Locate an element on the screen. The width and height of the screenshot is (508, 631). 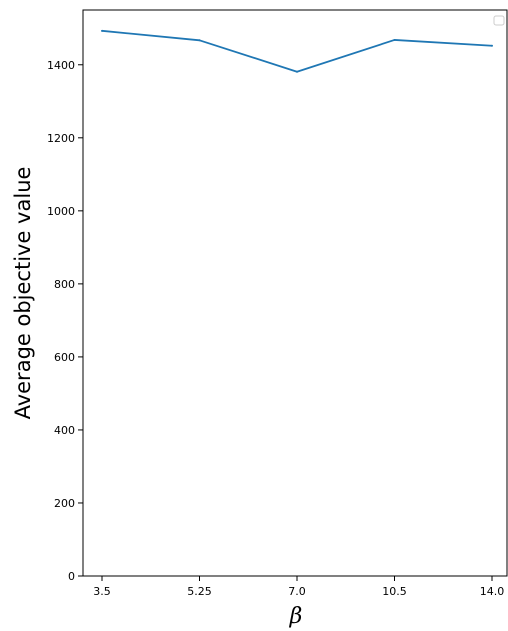
x-axis-ticks: 3.5 5.25 7.0 10.5 14.0 is located at coordinates (298, 587).